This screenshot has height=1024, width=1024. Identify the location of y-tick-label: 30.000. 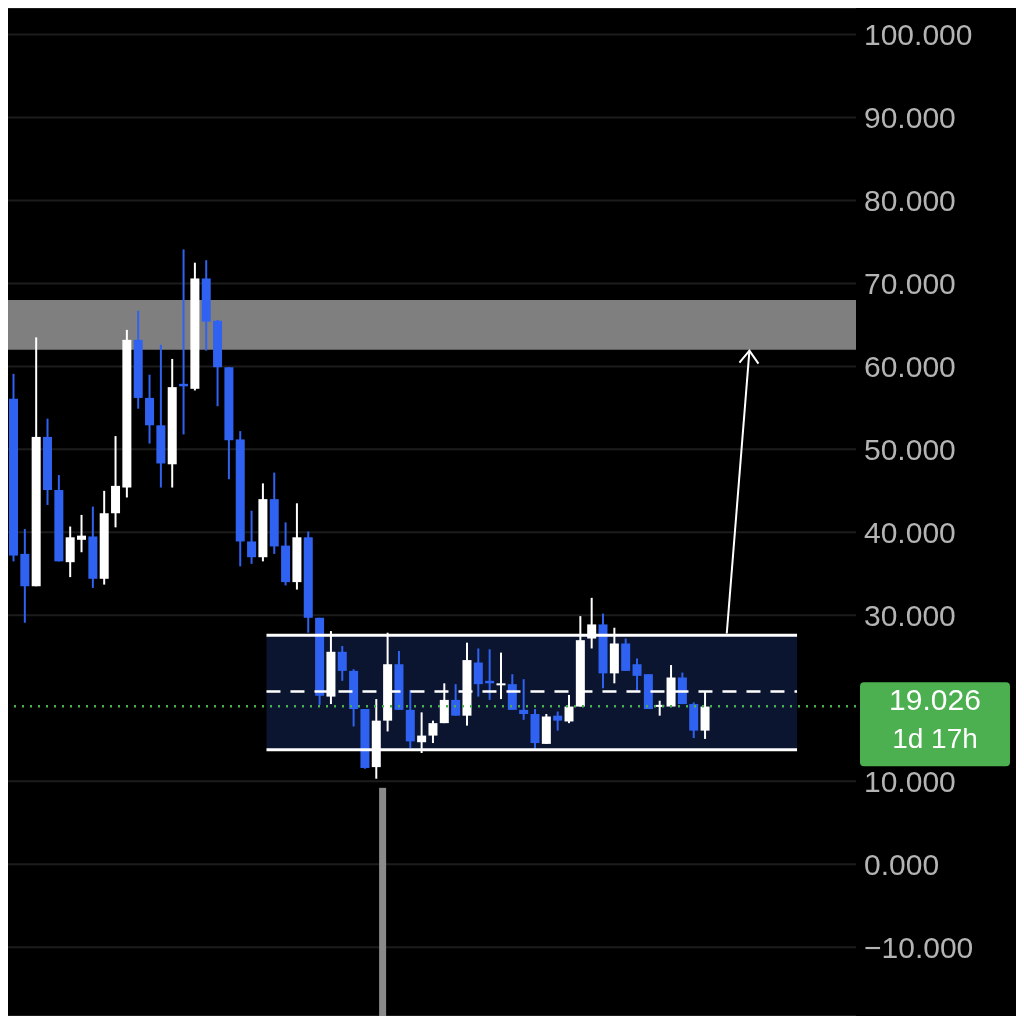
(910, 615).